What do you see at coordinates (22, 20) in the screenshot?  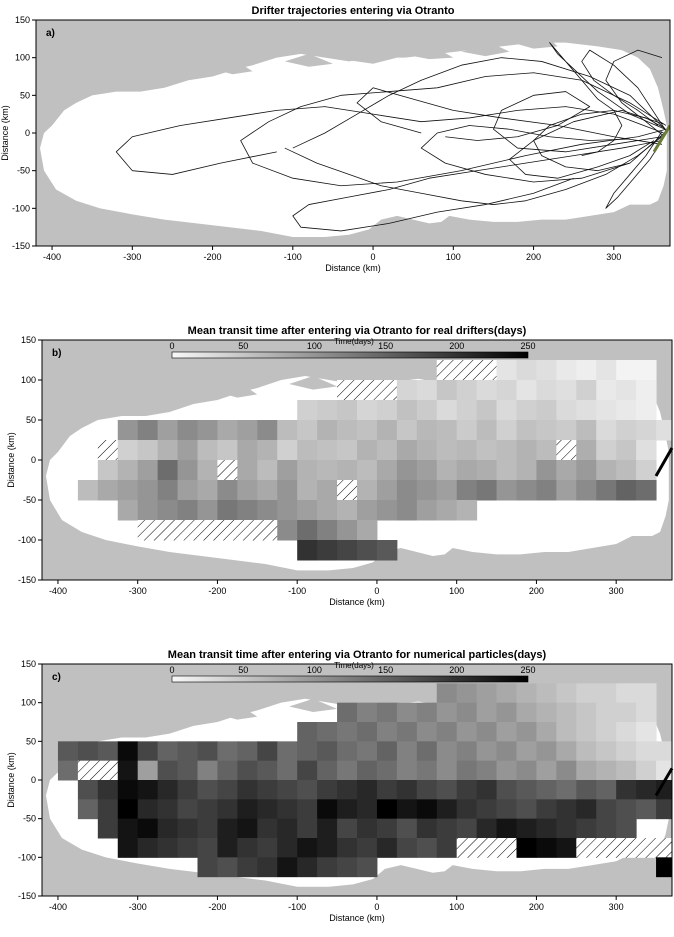 I see `y-tick-label: 150` at bounding box center [22, 20].